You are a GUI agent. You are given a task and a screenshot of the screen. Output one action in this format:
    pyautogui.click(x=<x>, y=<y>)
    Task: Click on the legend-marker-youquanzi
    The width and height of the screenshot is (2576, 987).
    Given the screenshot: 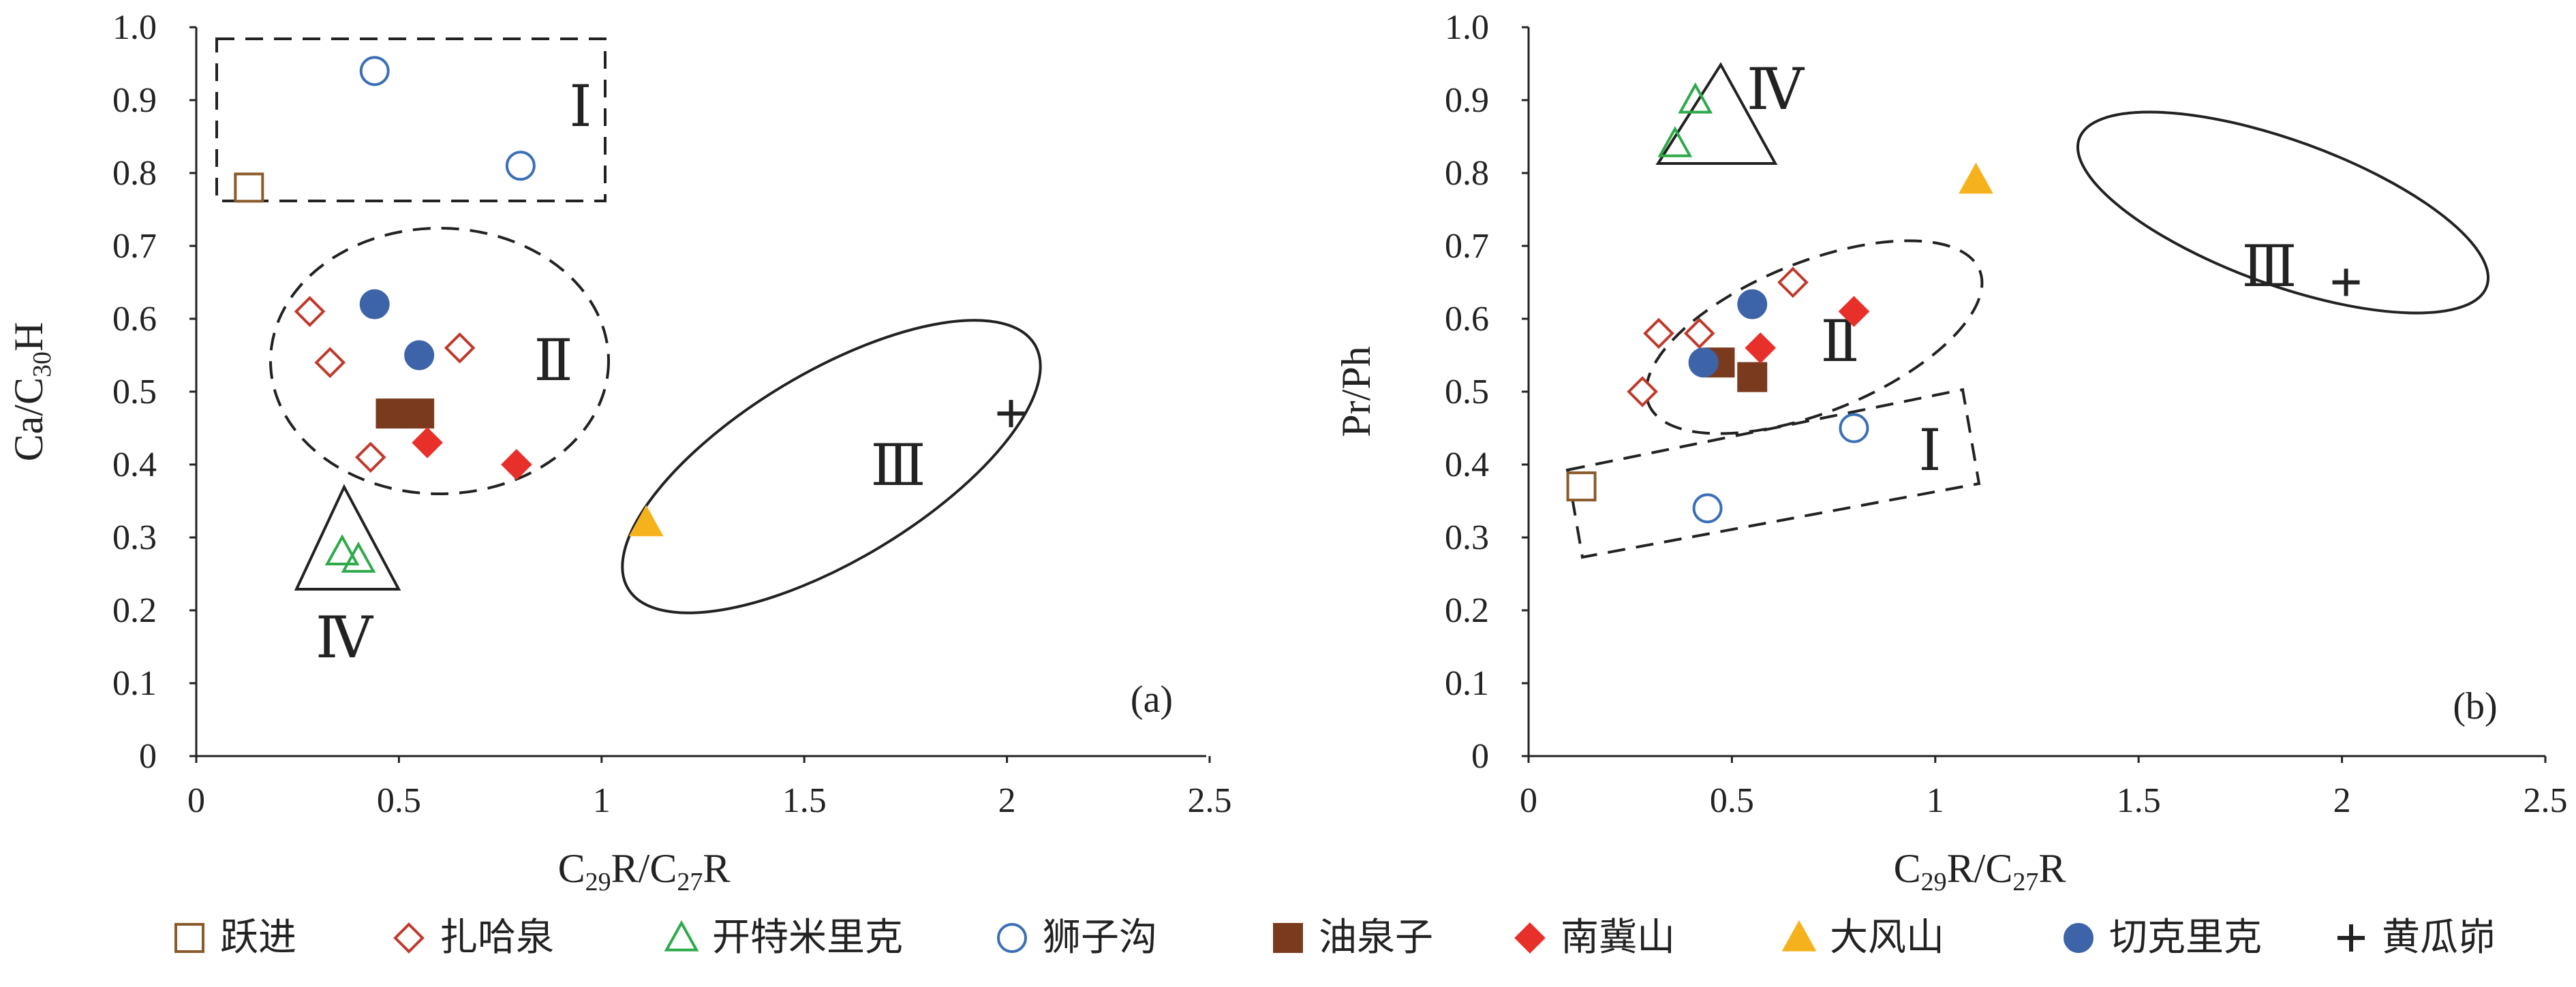 What is the action you would take?
    pyautogui.click(x=1288, y=938)
    